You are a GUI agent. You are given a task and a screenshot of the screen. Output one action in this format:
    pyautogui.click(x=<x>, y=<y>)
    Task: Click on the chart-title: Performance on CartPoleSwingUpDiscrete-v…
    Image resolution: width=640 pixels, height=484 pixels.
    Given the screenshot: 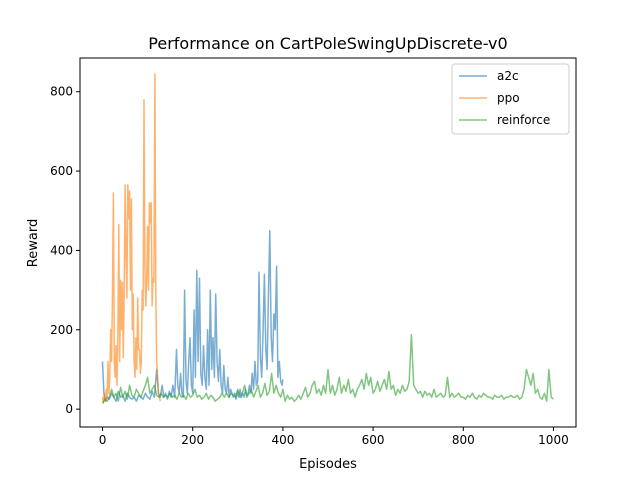 What is the action you would take?
    pyautogui.click(x=327, y=43)
    